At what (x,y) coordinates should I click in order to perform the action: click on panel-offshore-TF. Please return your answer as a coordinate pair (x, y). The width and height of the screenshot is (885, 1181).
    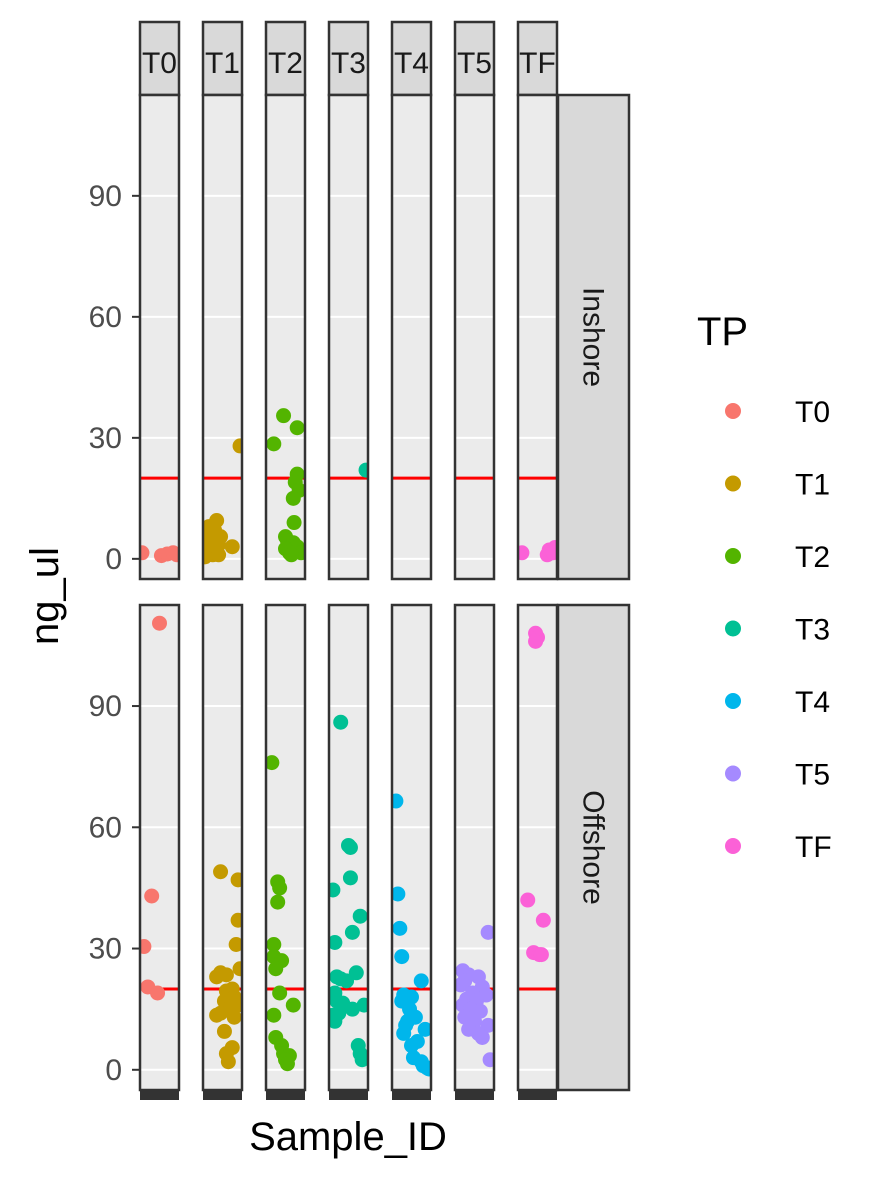
    Looking at the image, I should click on (537, 847).